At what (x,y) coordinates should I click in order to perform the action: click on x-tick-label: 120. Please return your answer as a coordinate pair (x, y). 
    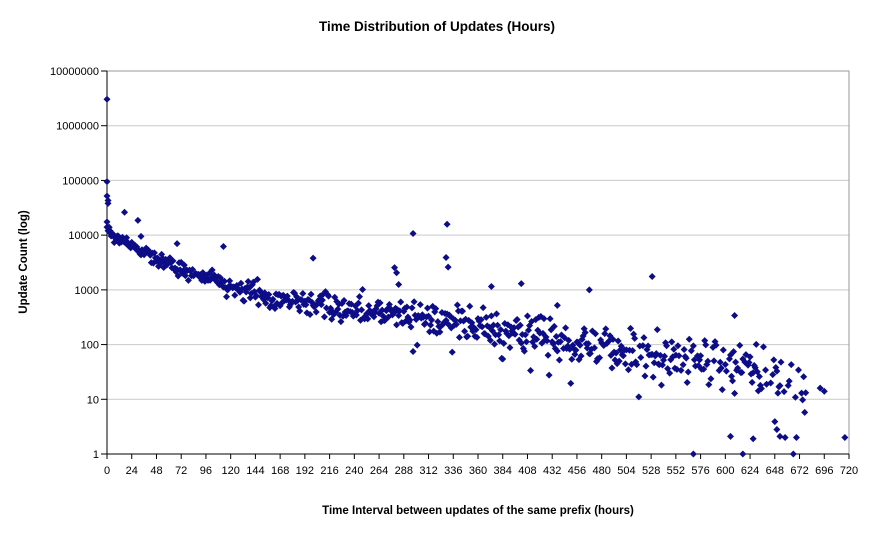
    Looking at the image, I should click on (230, 471).